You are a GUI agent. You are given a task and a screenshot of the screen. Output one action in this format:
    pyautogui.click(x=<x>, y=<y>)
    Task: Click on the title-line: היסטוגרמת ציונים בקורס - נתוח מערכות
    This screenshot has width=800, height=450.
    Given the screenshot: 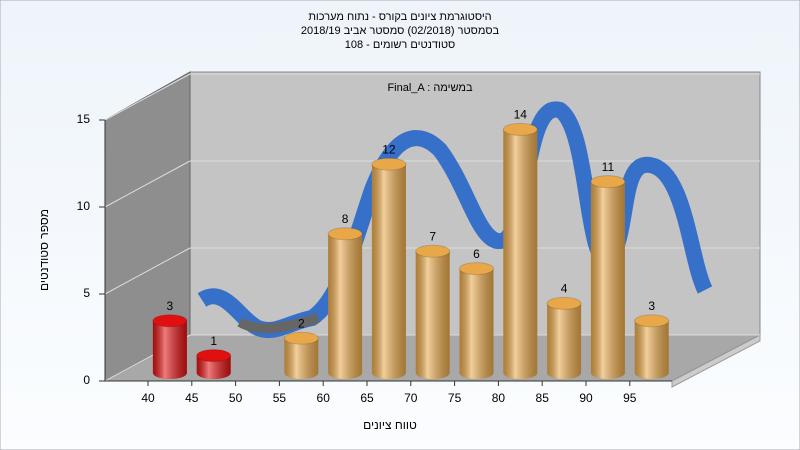 What is the action you would take?
    pyautogui.click(x=399, y=17)
    